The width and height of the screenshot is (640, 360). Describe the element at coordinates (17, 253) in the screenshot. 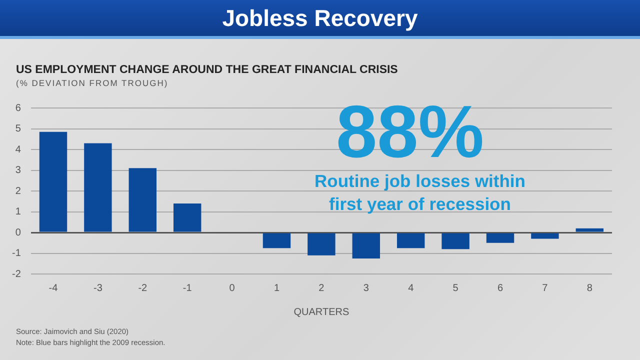

I see `y-tick-label: -1` at that location.